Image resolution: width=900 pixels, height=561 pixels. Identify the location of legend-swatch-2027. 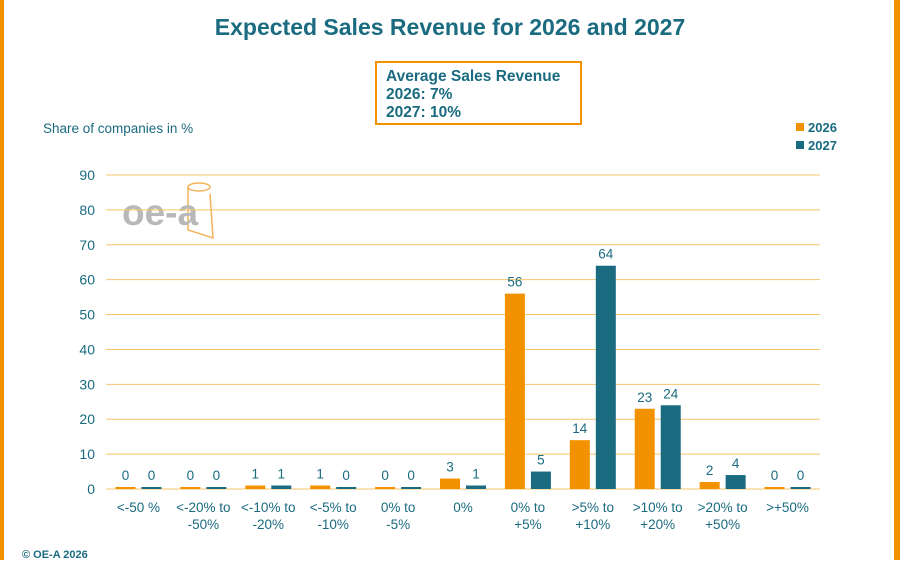
(800, 145).